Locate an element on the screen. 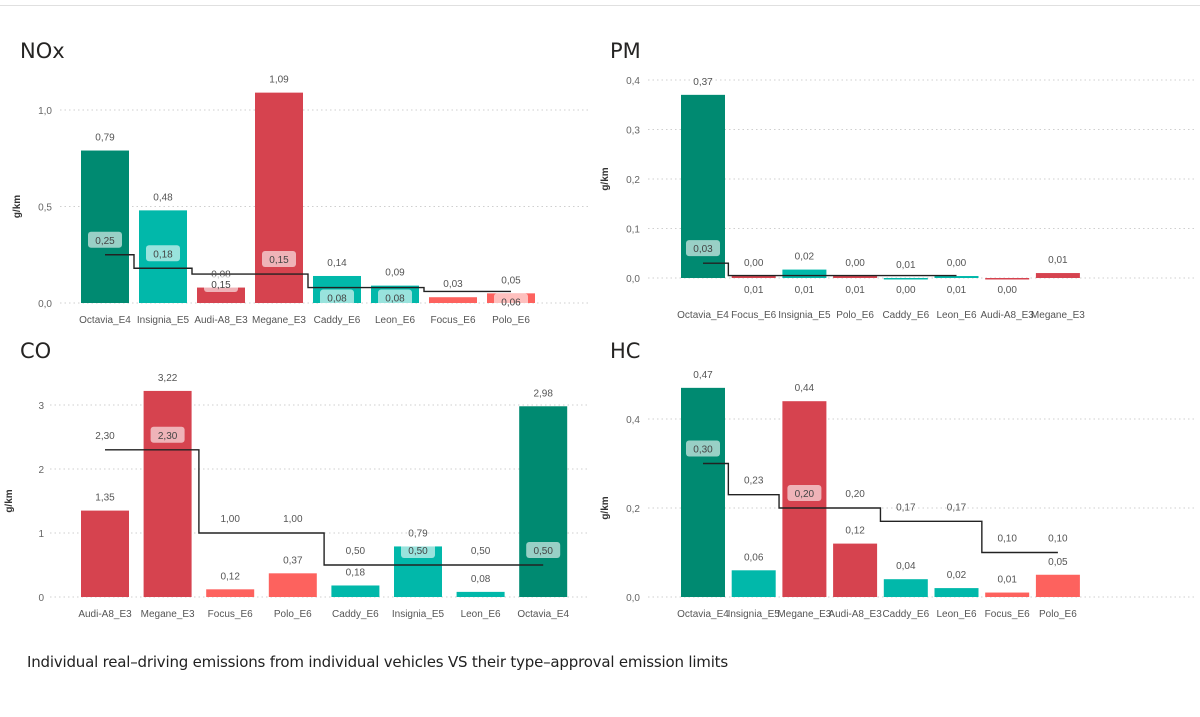 This screenshot has height=717, width=1200. value-label: 2,98 is located at coordinates (543, 393).